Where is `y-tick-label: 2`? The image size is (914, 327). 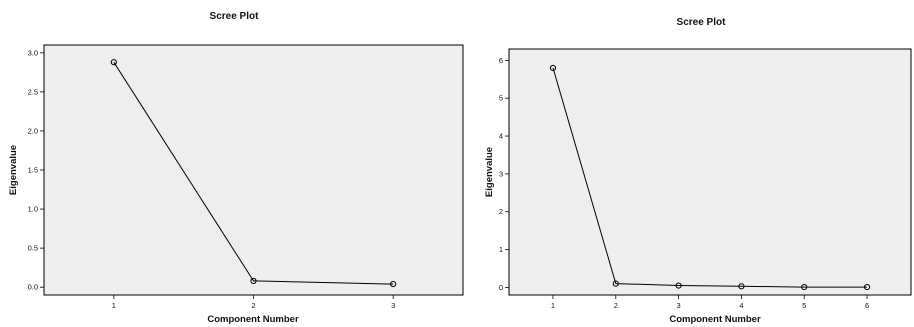
y-tick-label: 2 is located at coordinates (501, 211).